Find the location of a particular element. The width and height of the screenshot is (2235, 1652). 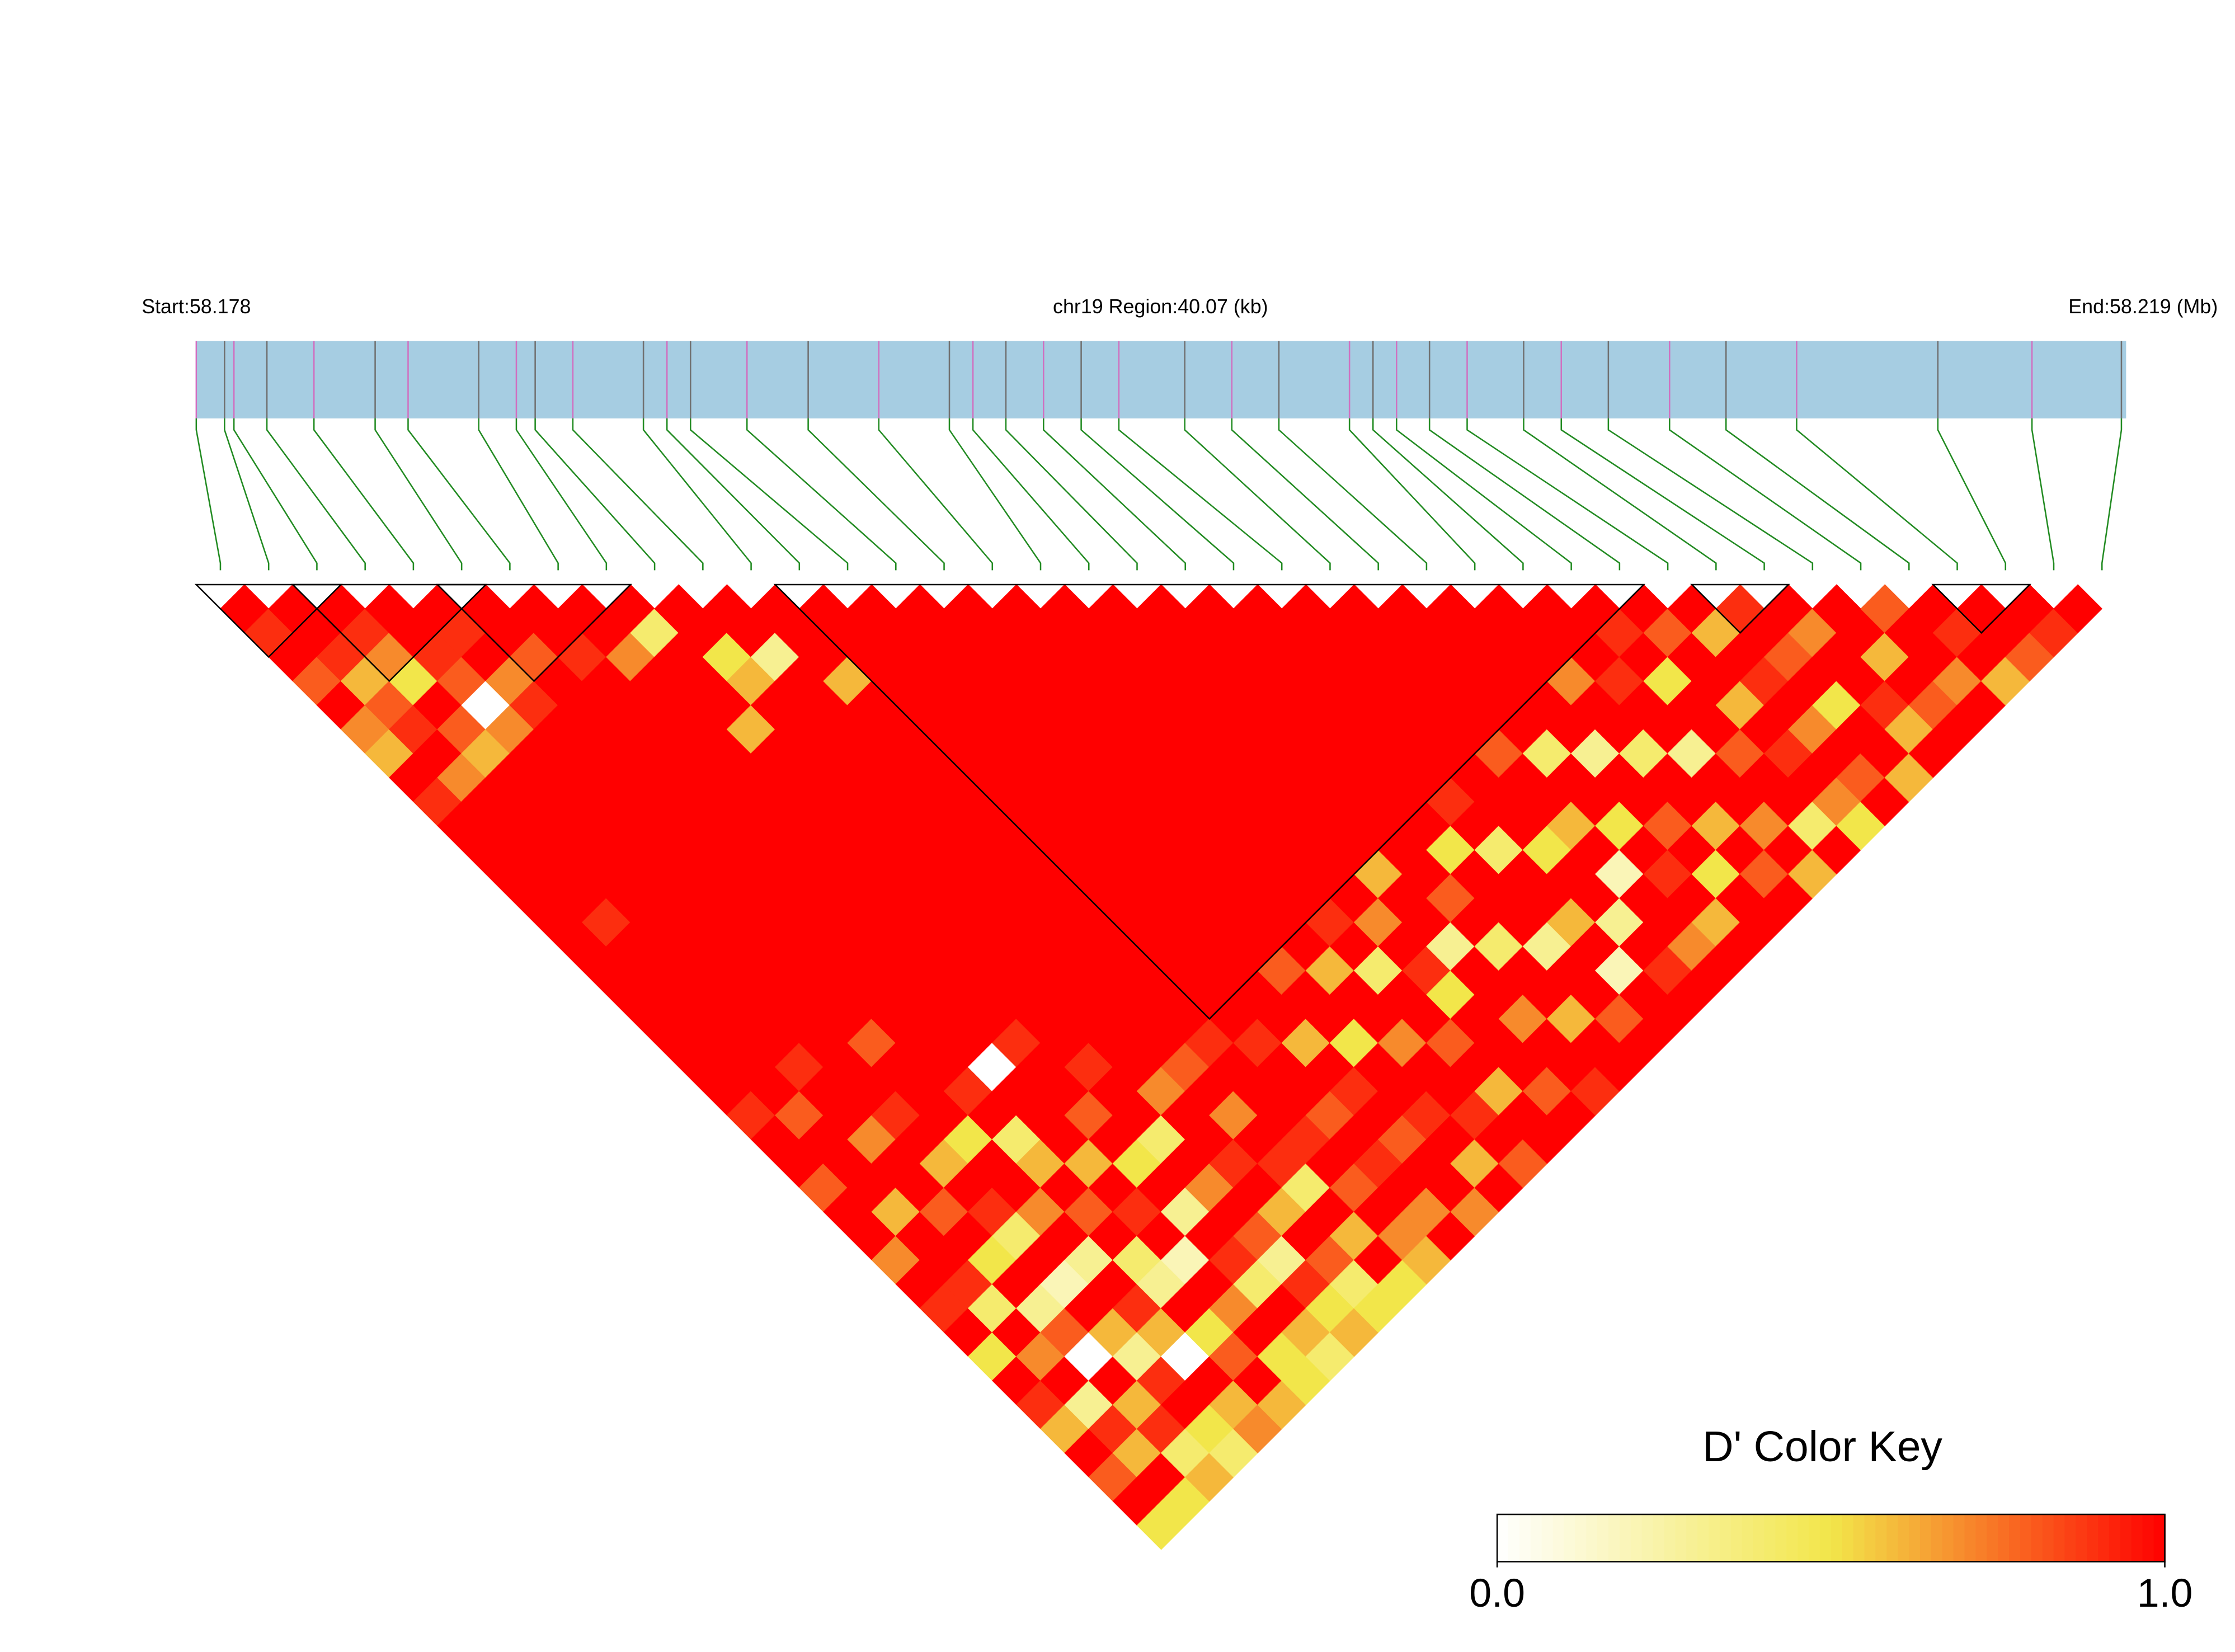

ld-cell is located at coordinates (2077, 608).